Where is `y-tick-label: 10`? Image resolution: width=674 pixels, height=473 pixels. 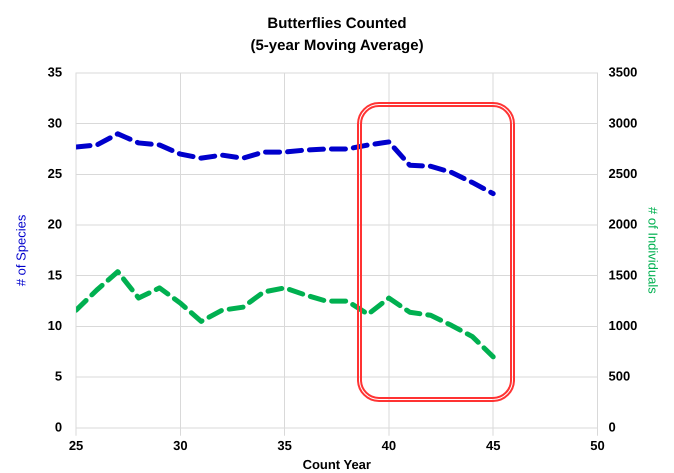
y-tick-label: 10 is located at coordinates (55, 326).